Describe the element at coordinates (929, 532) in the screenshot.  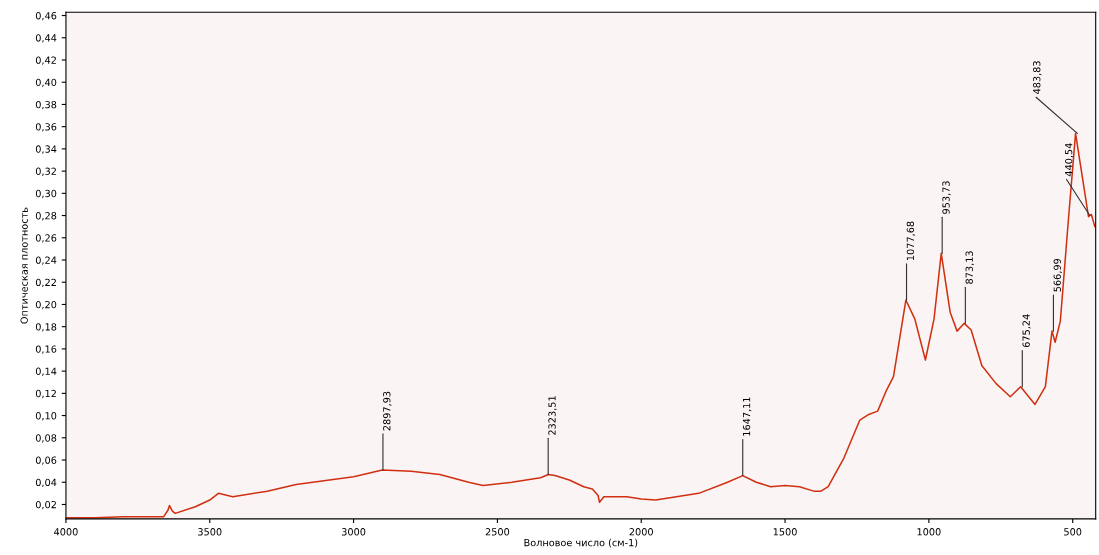
I see `x-tick-label: 1000` at that location.